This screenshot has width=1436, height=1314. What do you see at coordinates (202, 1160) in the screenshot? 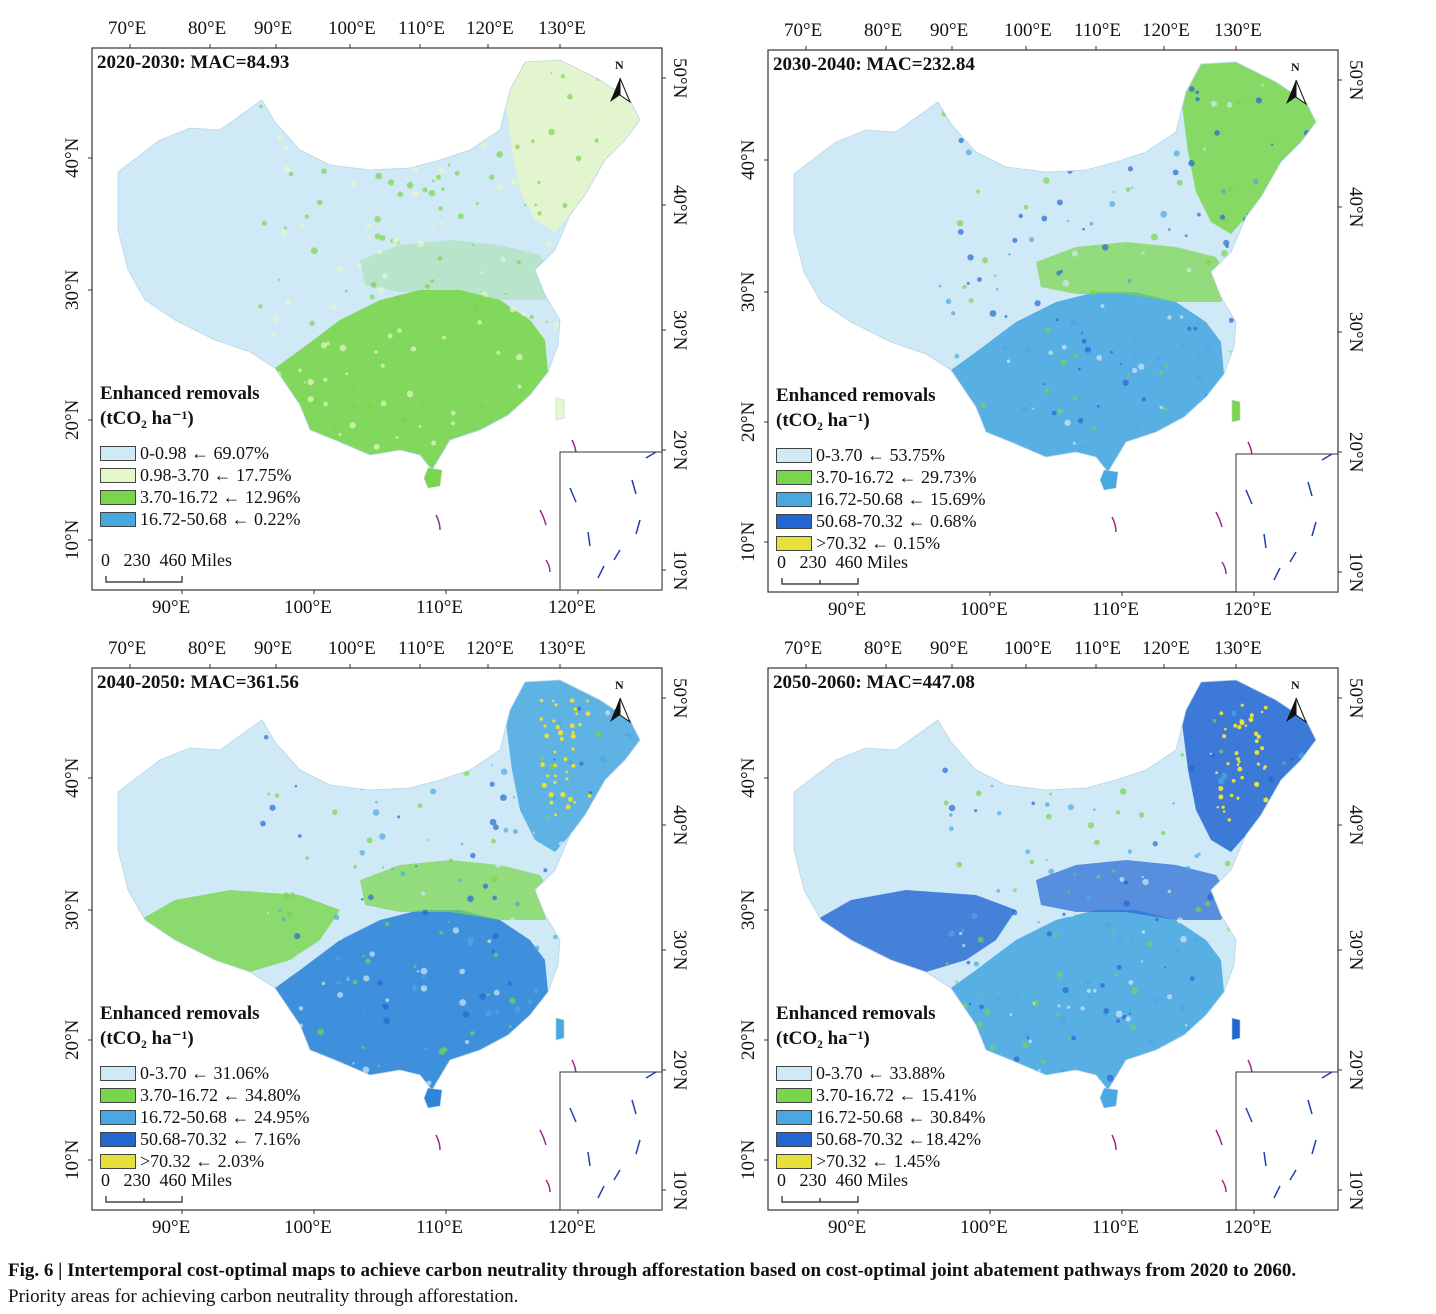
I see `legend-label: >70.32 ← 2.03%` at bounding box center [202, 1160].